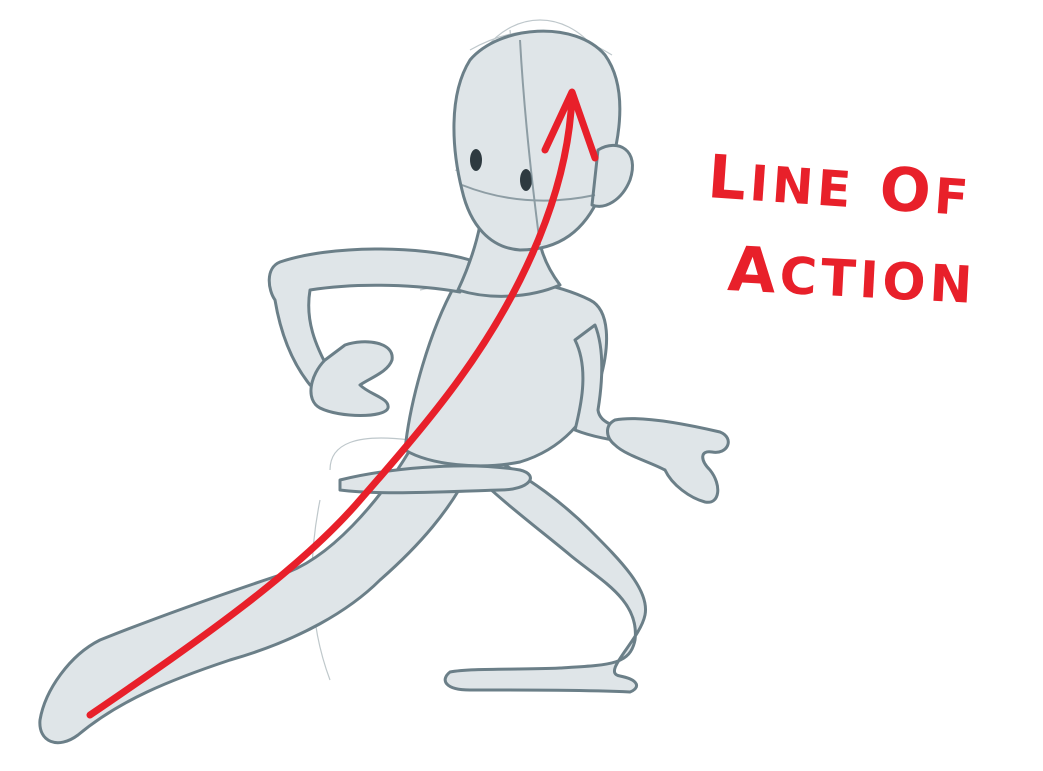 The image size is (1043, 771). I want to click on right-eye, so click(526, 180).